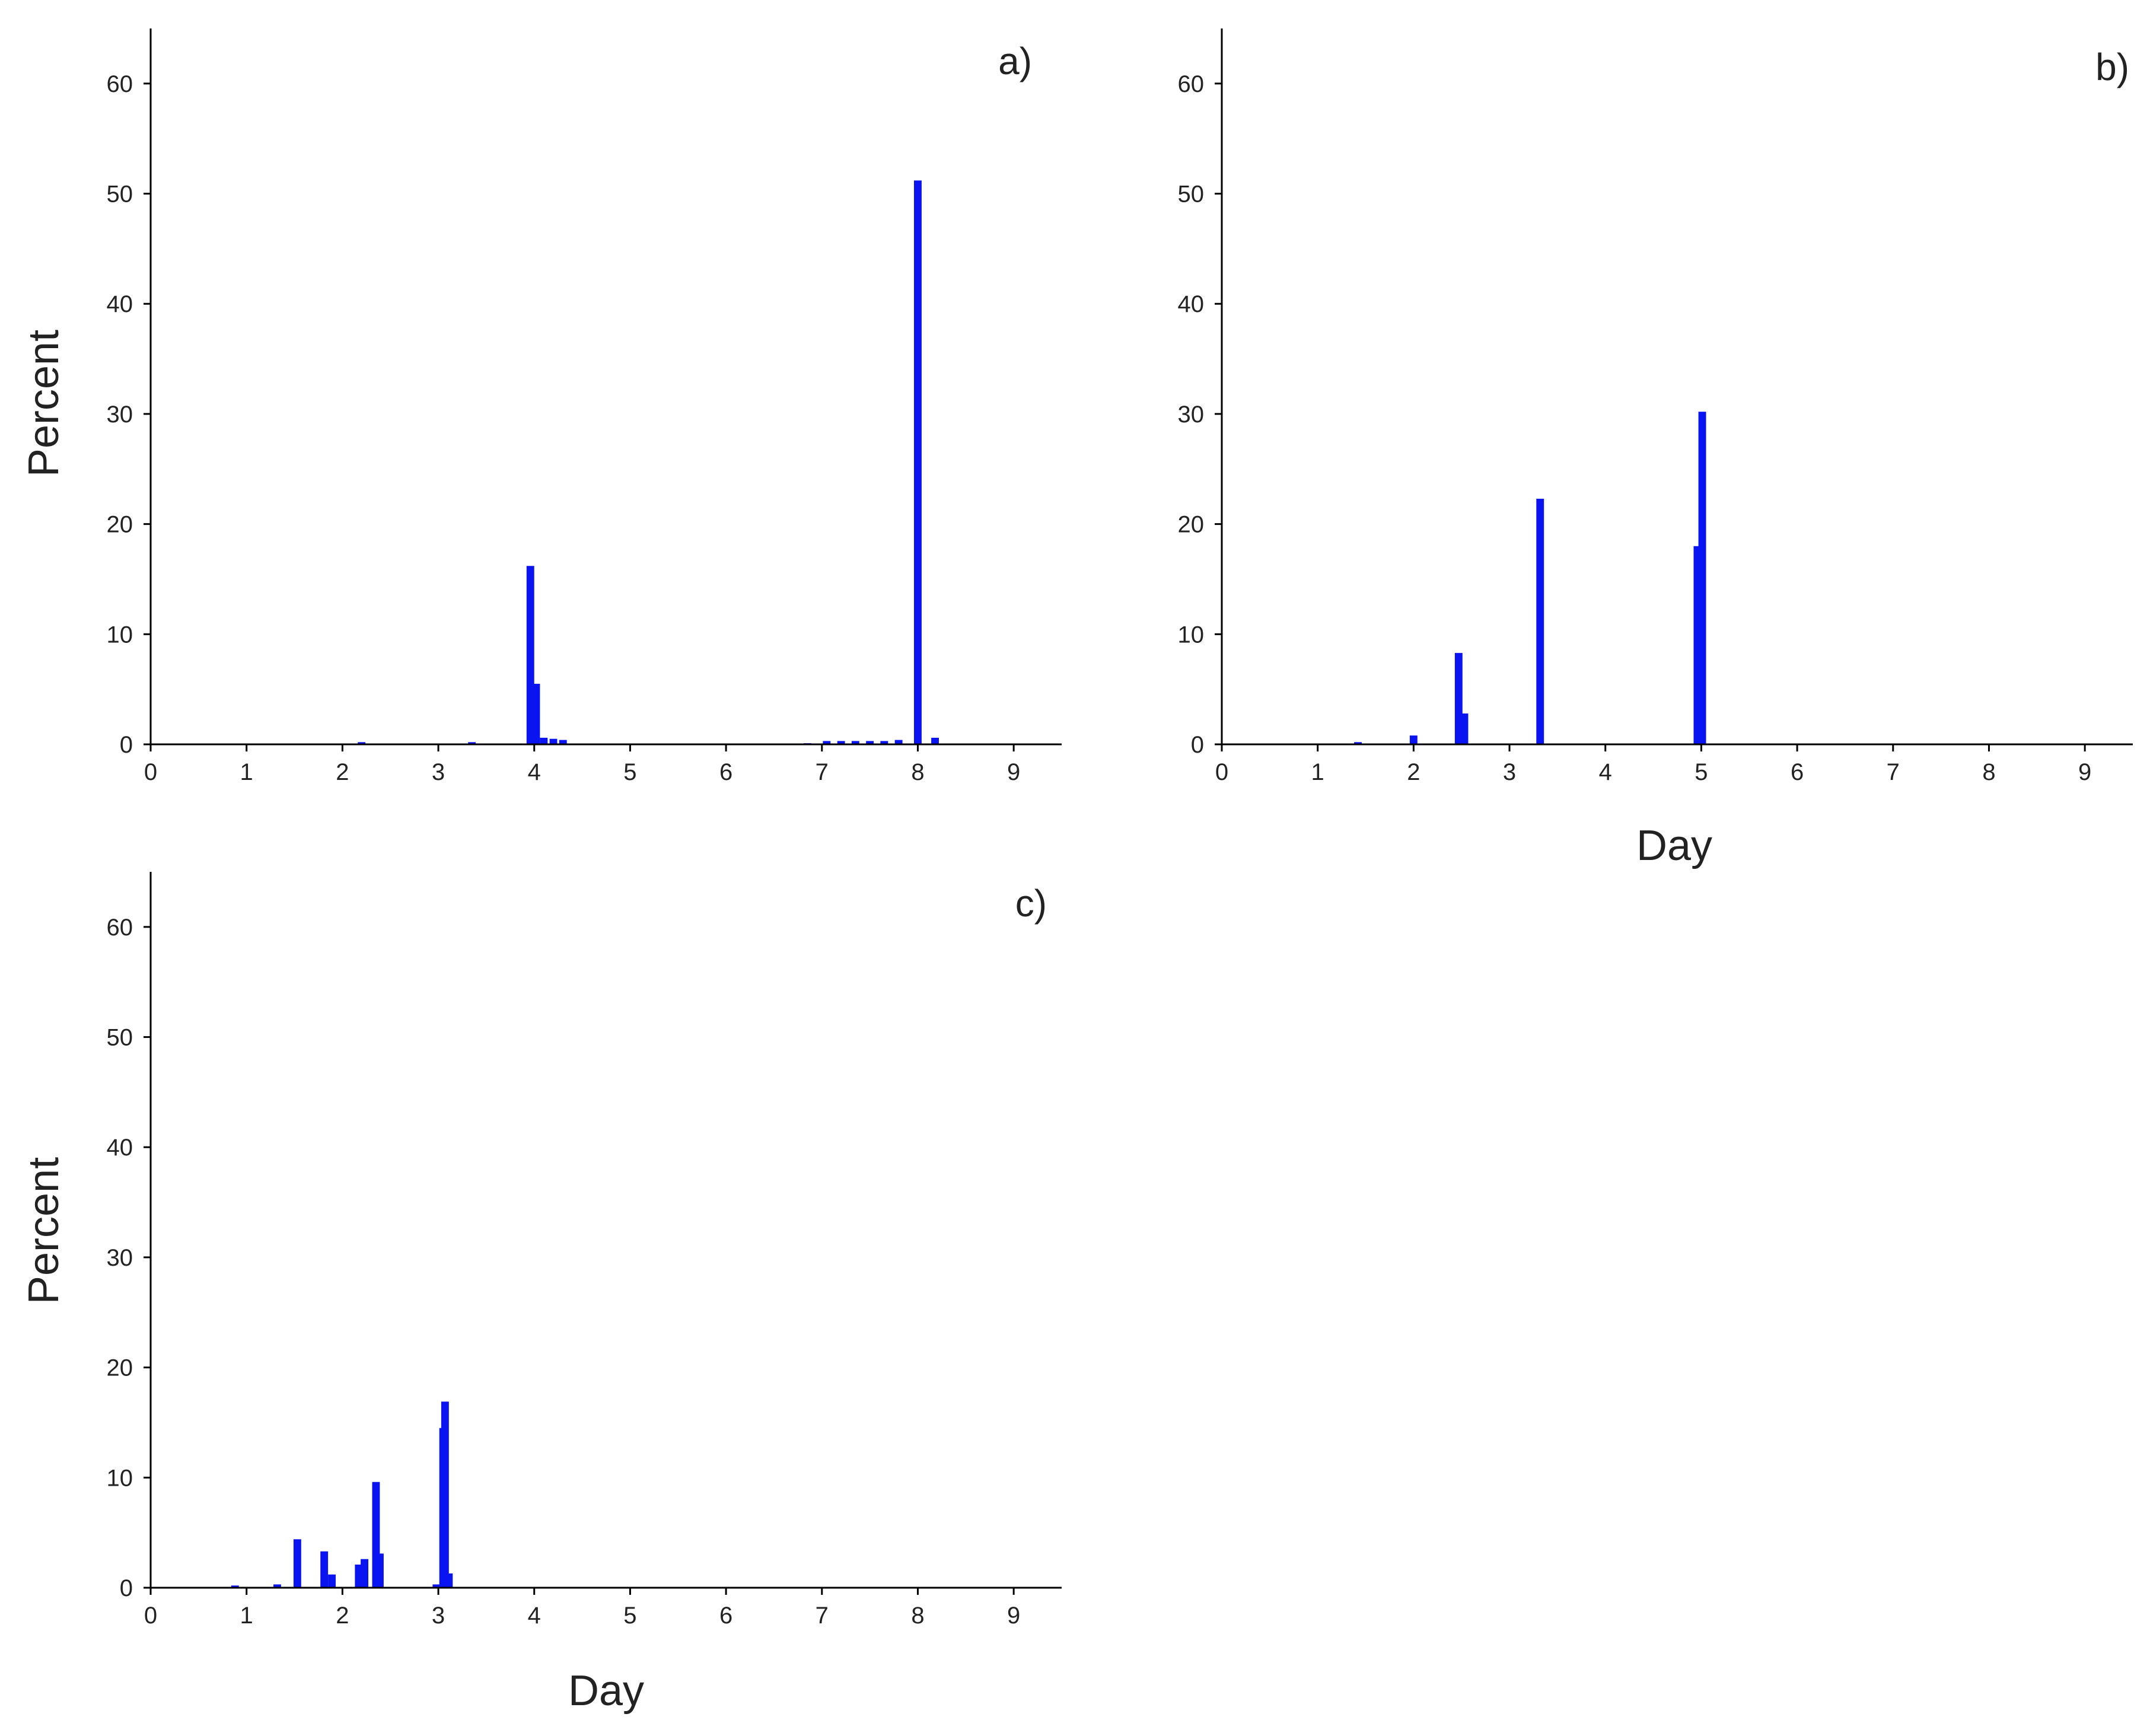  What do you see at coordinates (1031, 903) in the screenshot?
I see `panel-label: c)` at bounding box center [1031, 903].